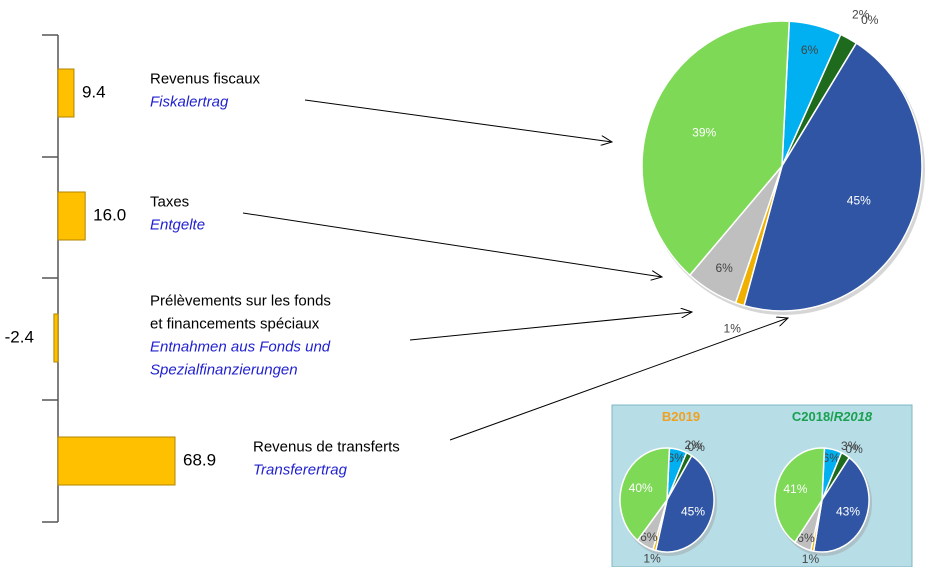 This screenshot has width=929, height=567. I want to click on value-label: 68.9, so click(199, 459).